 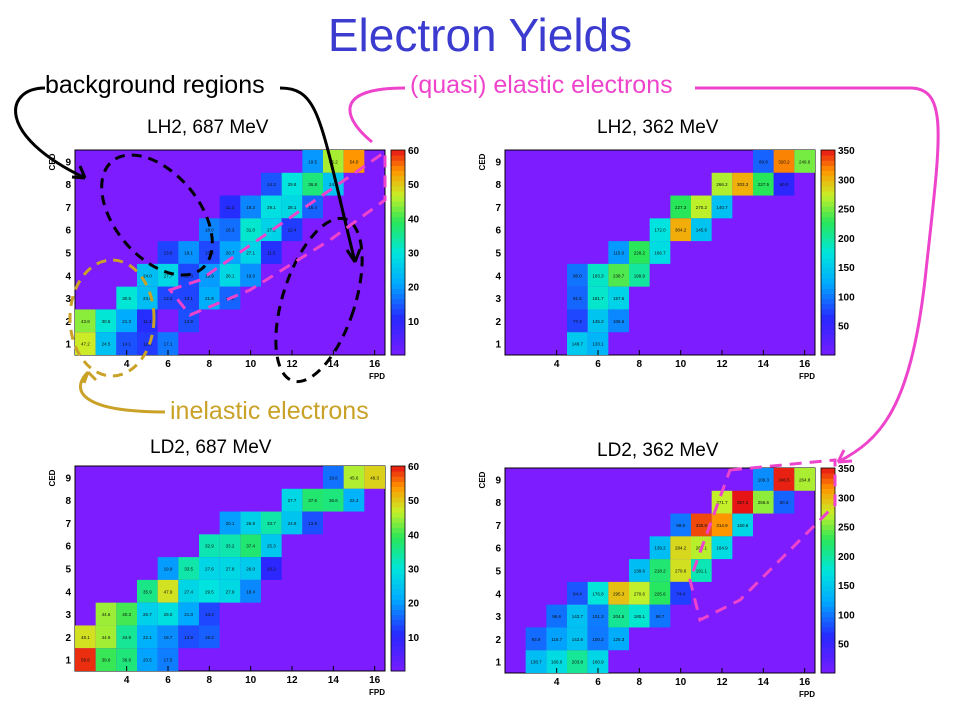 I want to click on cell-value: 37.4, so click(x=250, y=546).